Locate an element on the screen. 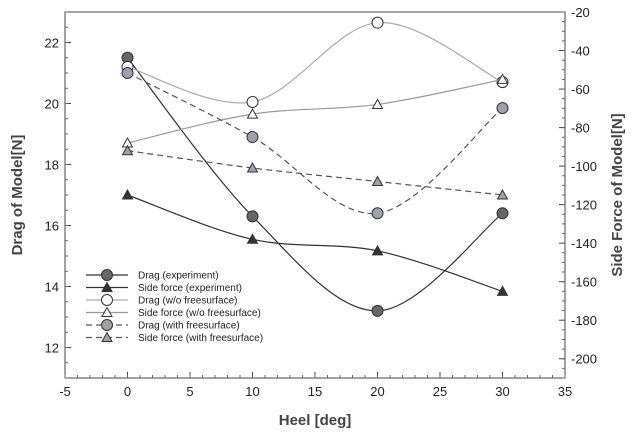  legend-label-2: Drag (w/o freesurface) is located at coordinates (187, 301).